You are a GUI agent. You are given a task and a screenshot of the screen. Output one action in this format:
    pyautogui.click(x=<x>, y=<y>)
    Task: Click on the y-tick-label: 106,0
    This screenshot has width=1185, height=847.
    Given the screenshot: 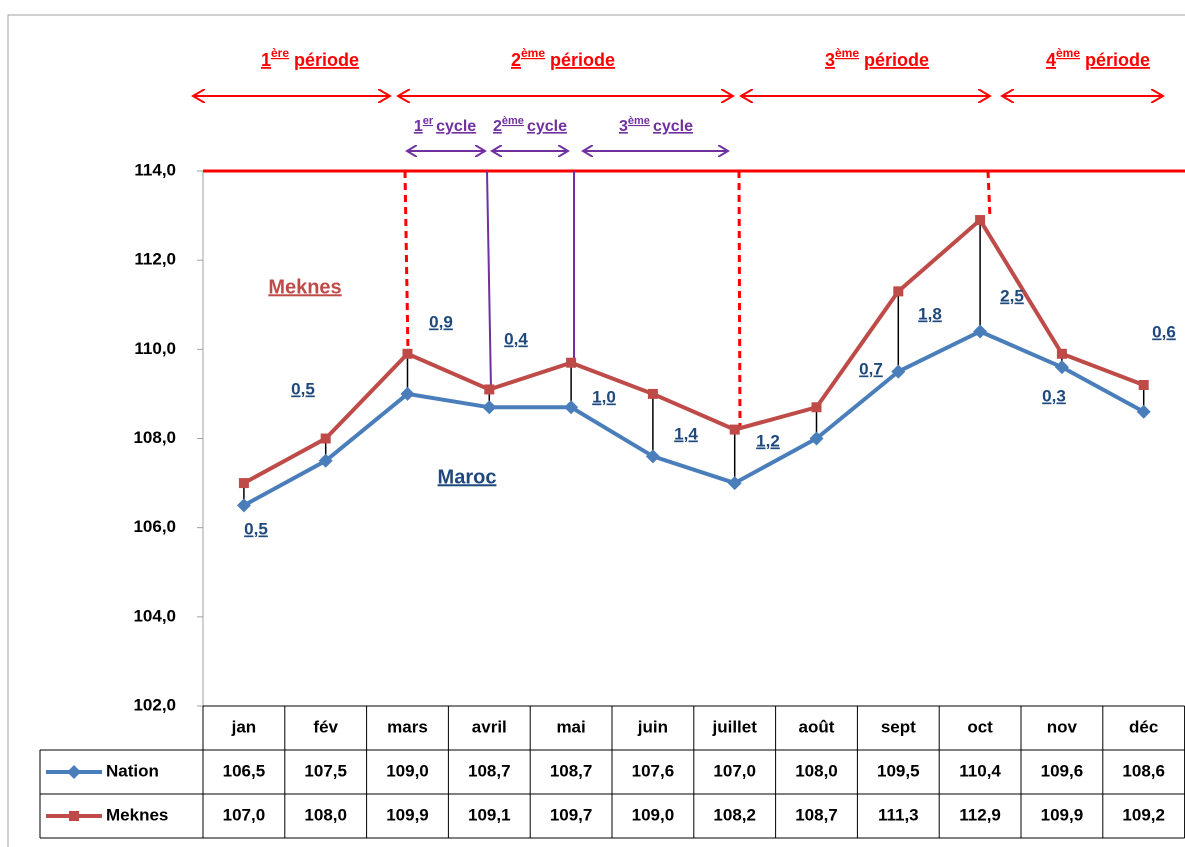 What is the action you would take?
    pyautogui.click(x=154, y=526)
    